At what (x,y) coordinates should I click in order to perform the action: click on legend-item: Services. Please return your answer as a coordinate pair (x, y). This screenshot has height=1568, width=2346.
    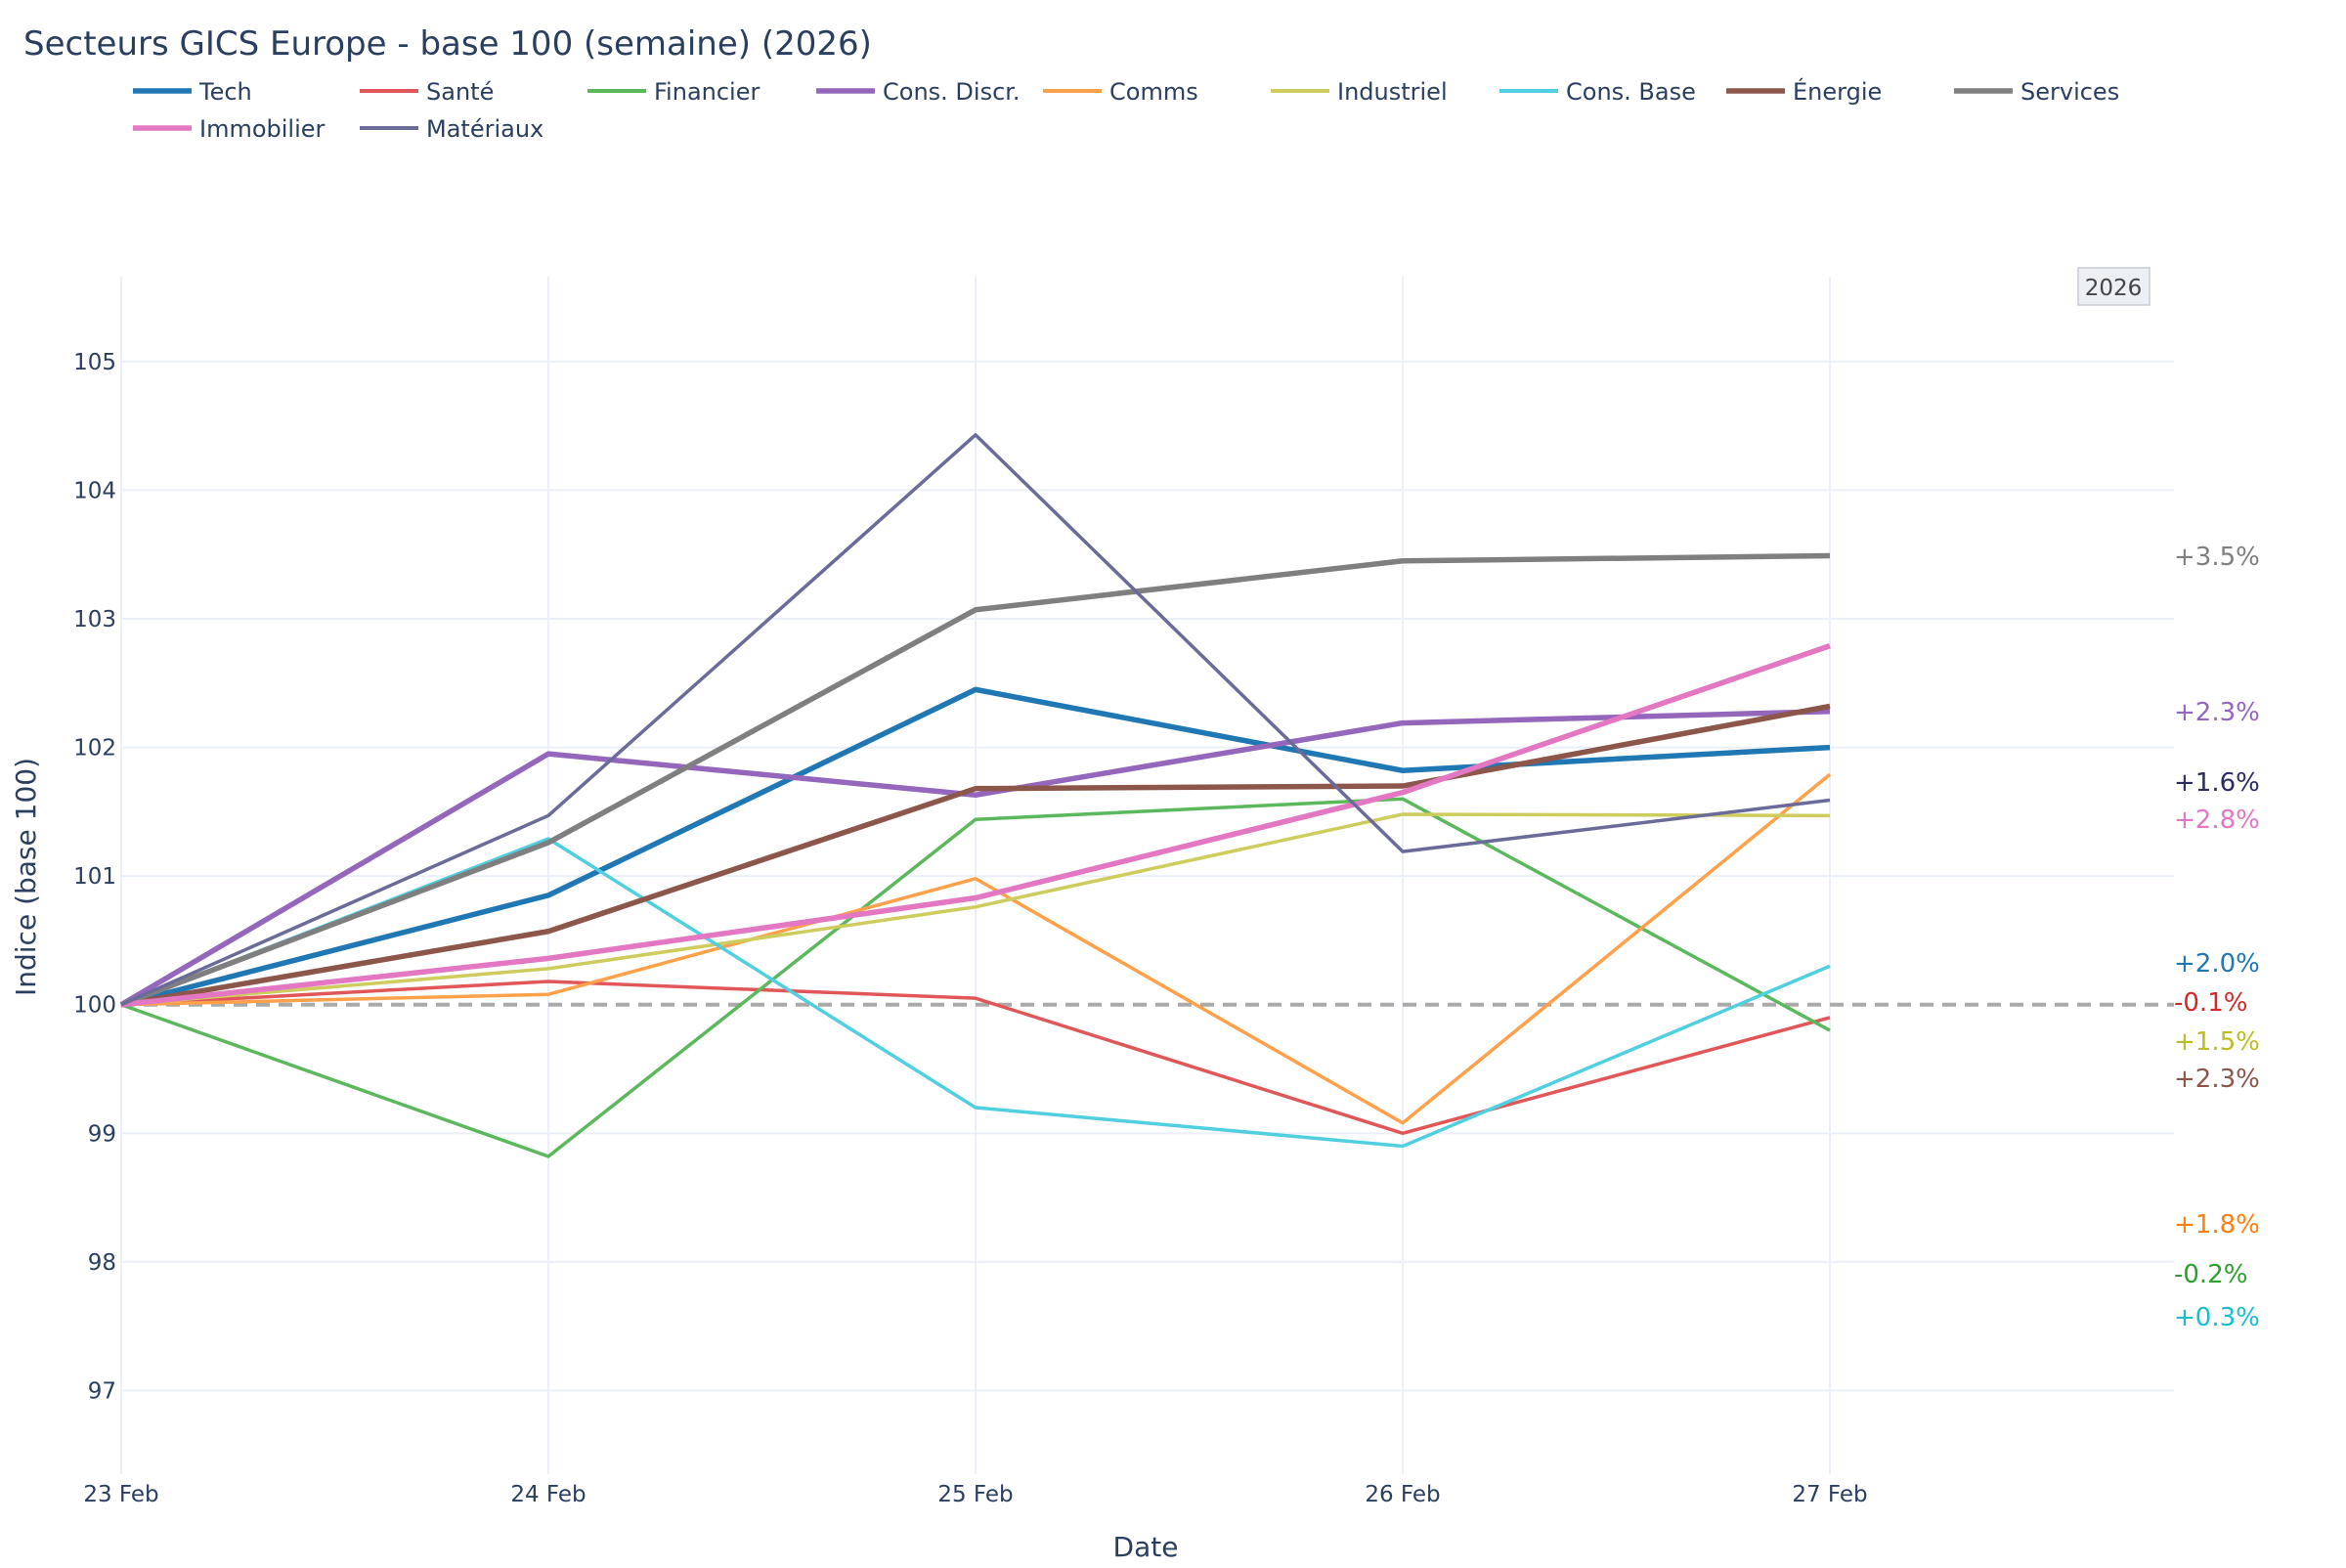
    Looking at the image, I should click on (2036, 92).